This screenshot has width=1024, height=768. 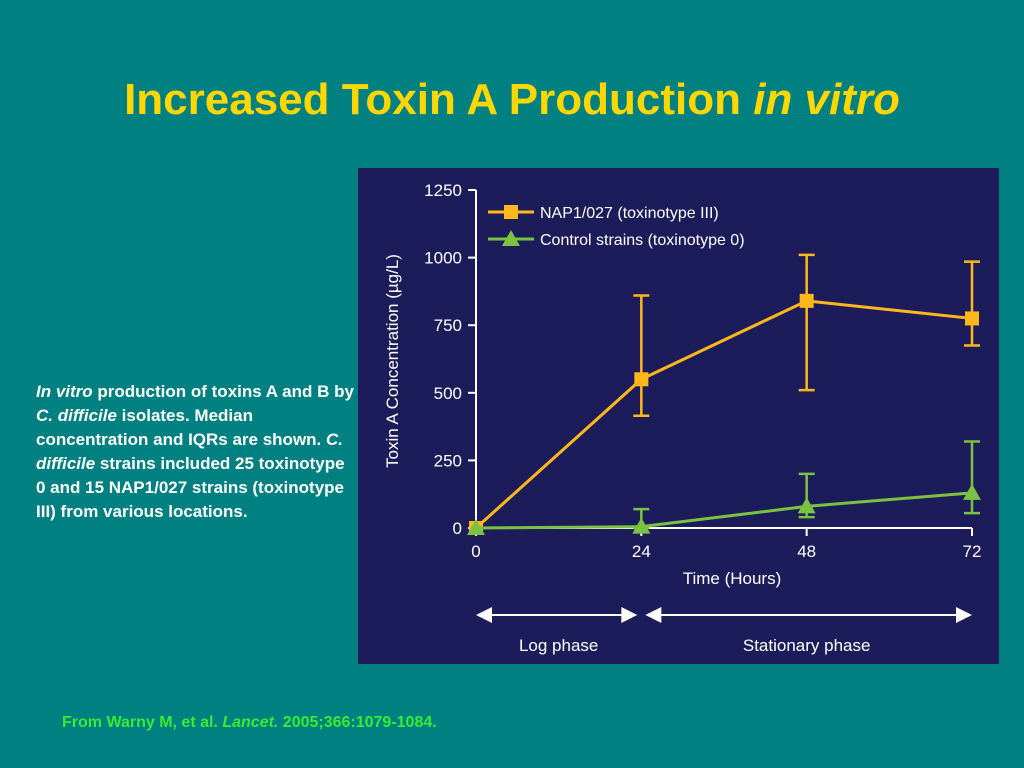 I want to click on caption-part-2: production of toxins A and B by, so click(x=223, y=391).